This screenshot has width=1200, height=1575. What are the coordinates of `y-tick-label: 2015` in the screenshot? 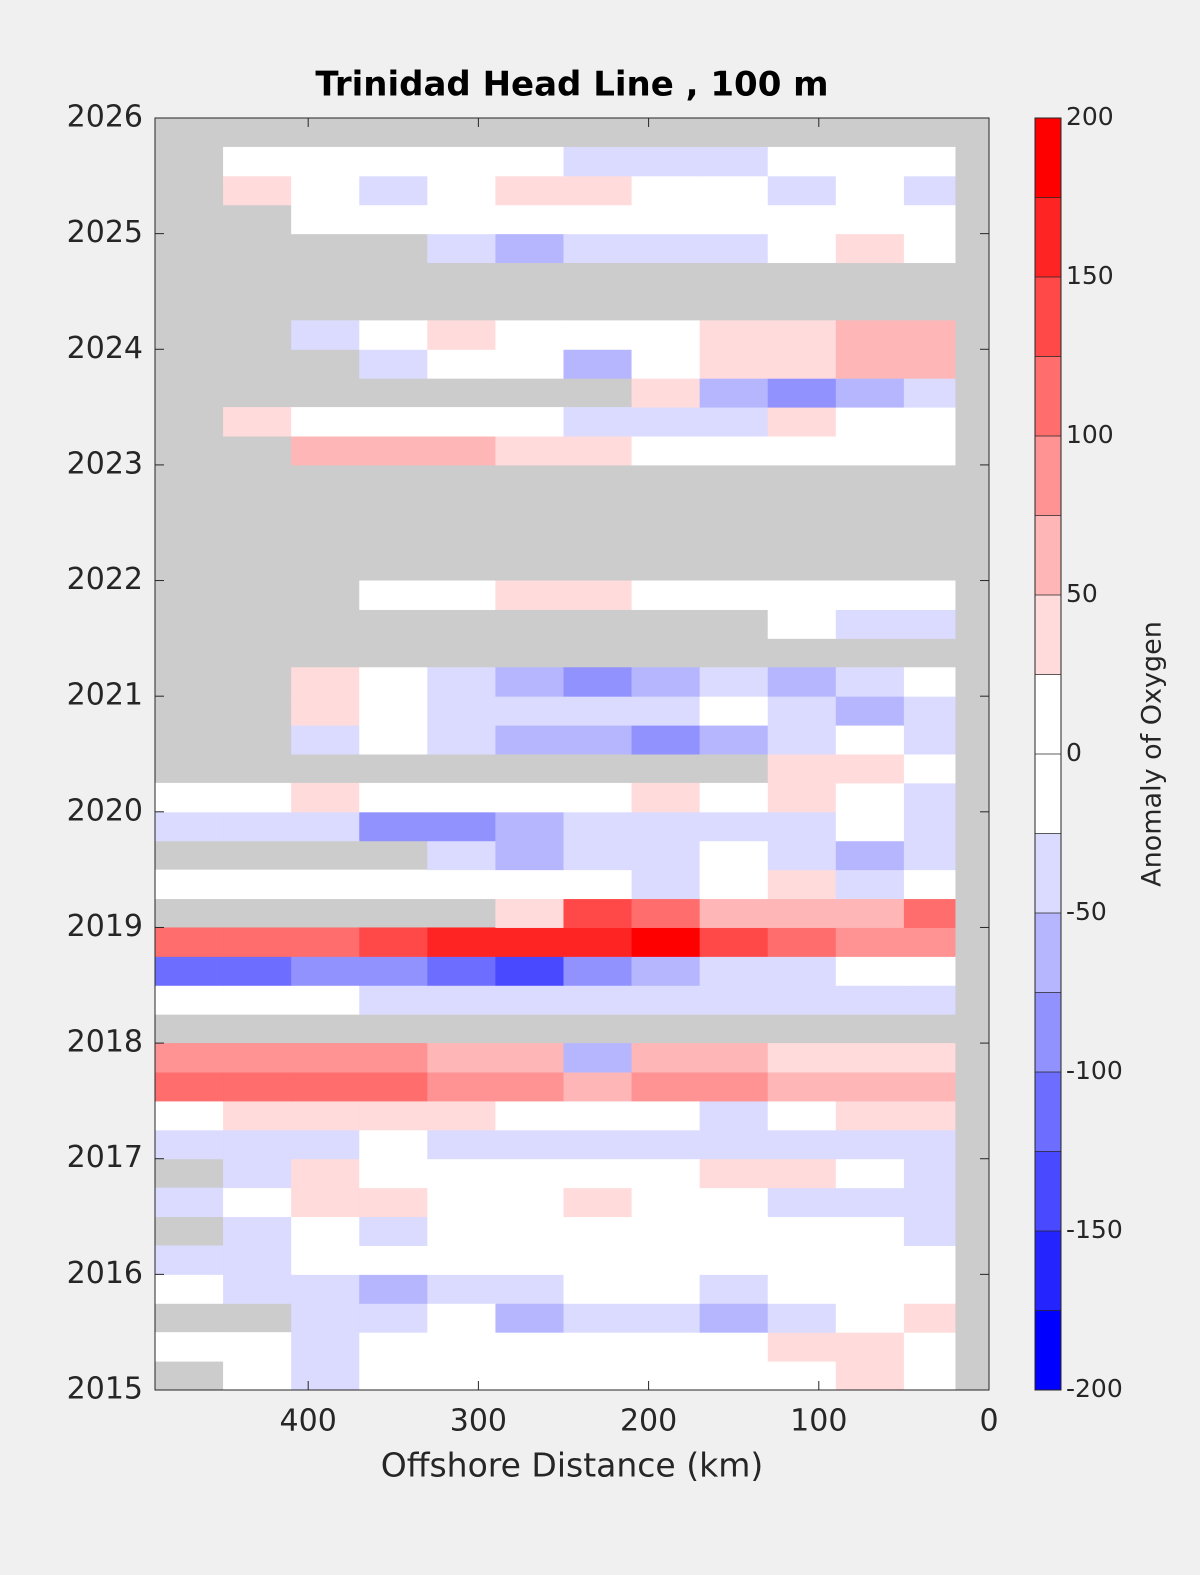 It's located at (105, 1389).